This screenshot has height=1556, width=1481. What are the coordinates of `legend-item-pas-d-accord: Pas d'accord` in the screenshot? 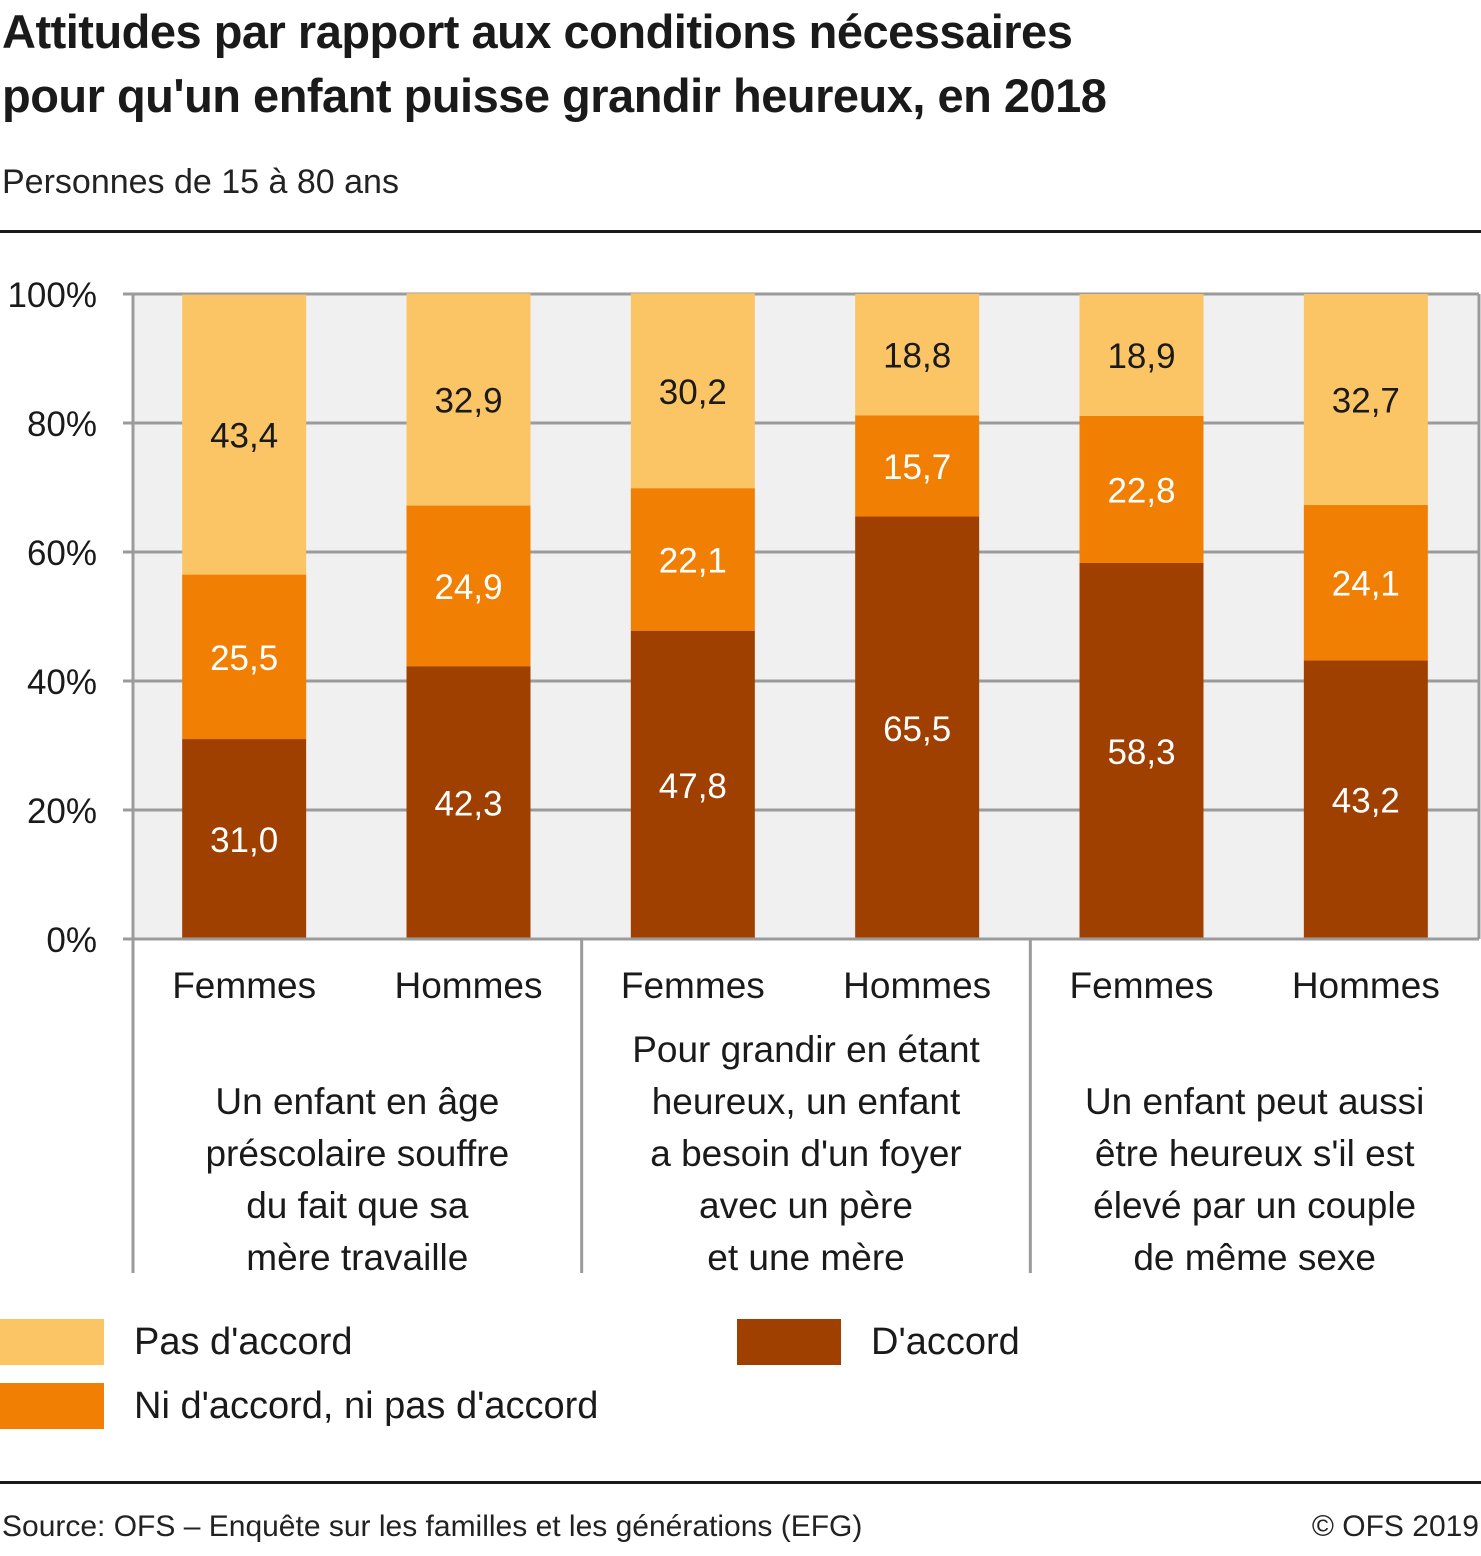 It's located at (176, 1342).